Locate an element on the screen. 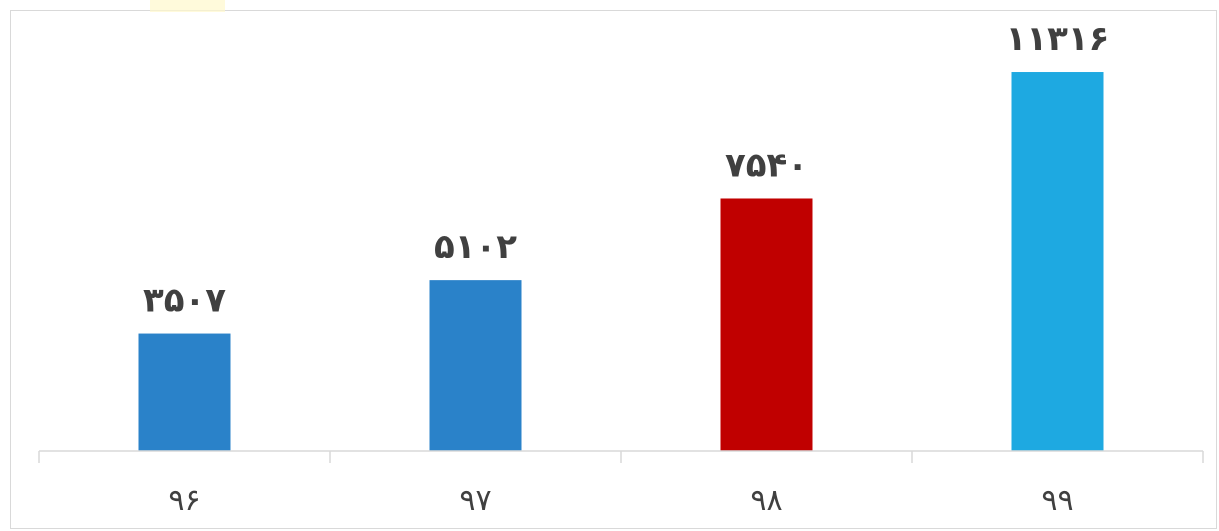 This screenshot has height=531, width=1219. bar-value-label-4: ۱۱۳۱۶ is located at coordinates (1058, 39).